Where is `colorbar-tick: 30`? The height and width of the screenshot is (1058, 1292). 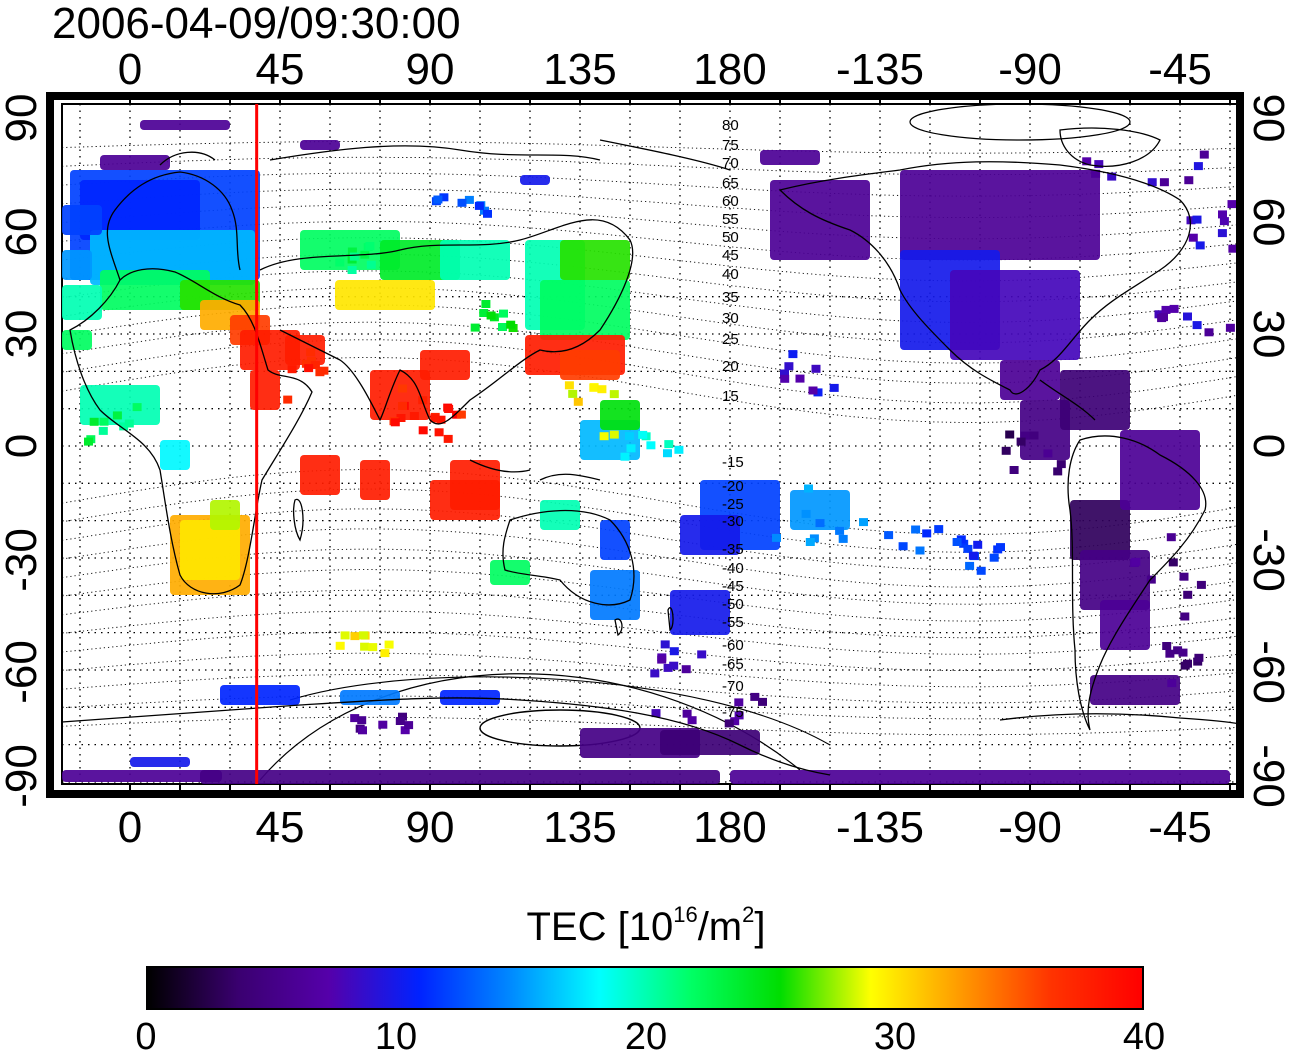 colorbar-tick: 30 is located at coordinates (895, 1037).